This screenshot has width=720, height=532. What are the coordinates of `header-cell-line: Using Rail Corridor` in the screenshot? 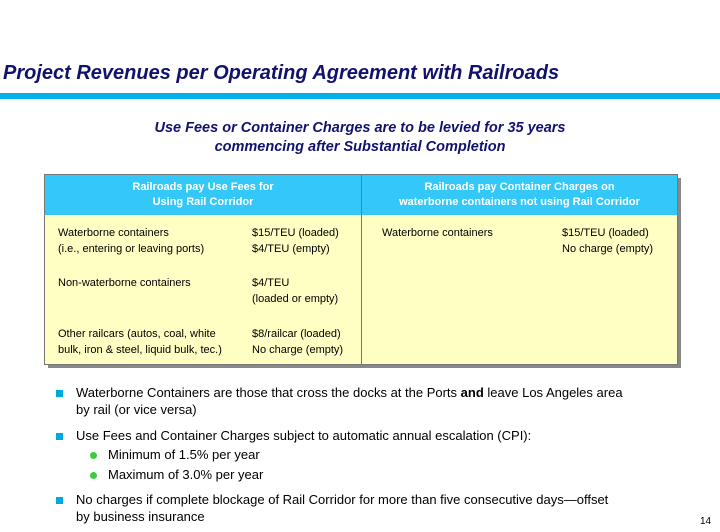 It's located at (203, 202).